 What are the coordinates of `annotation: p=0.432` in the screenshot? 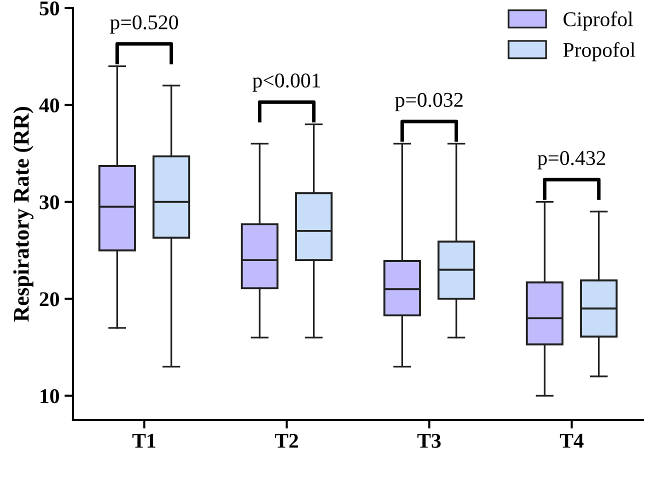 It's located at (572, 160).